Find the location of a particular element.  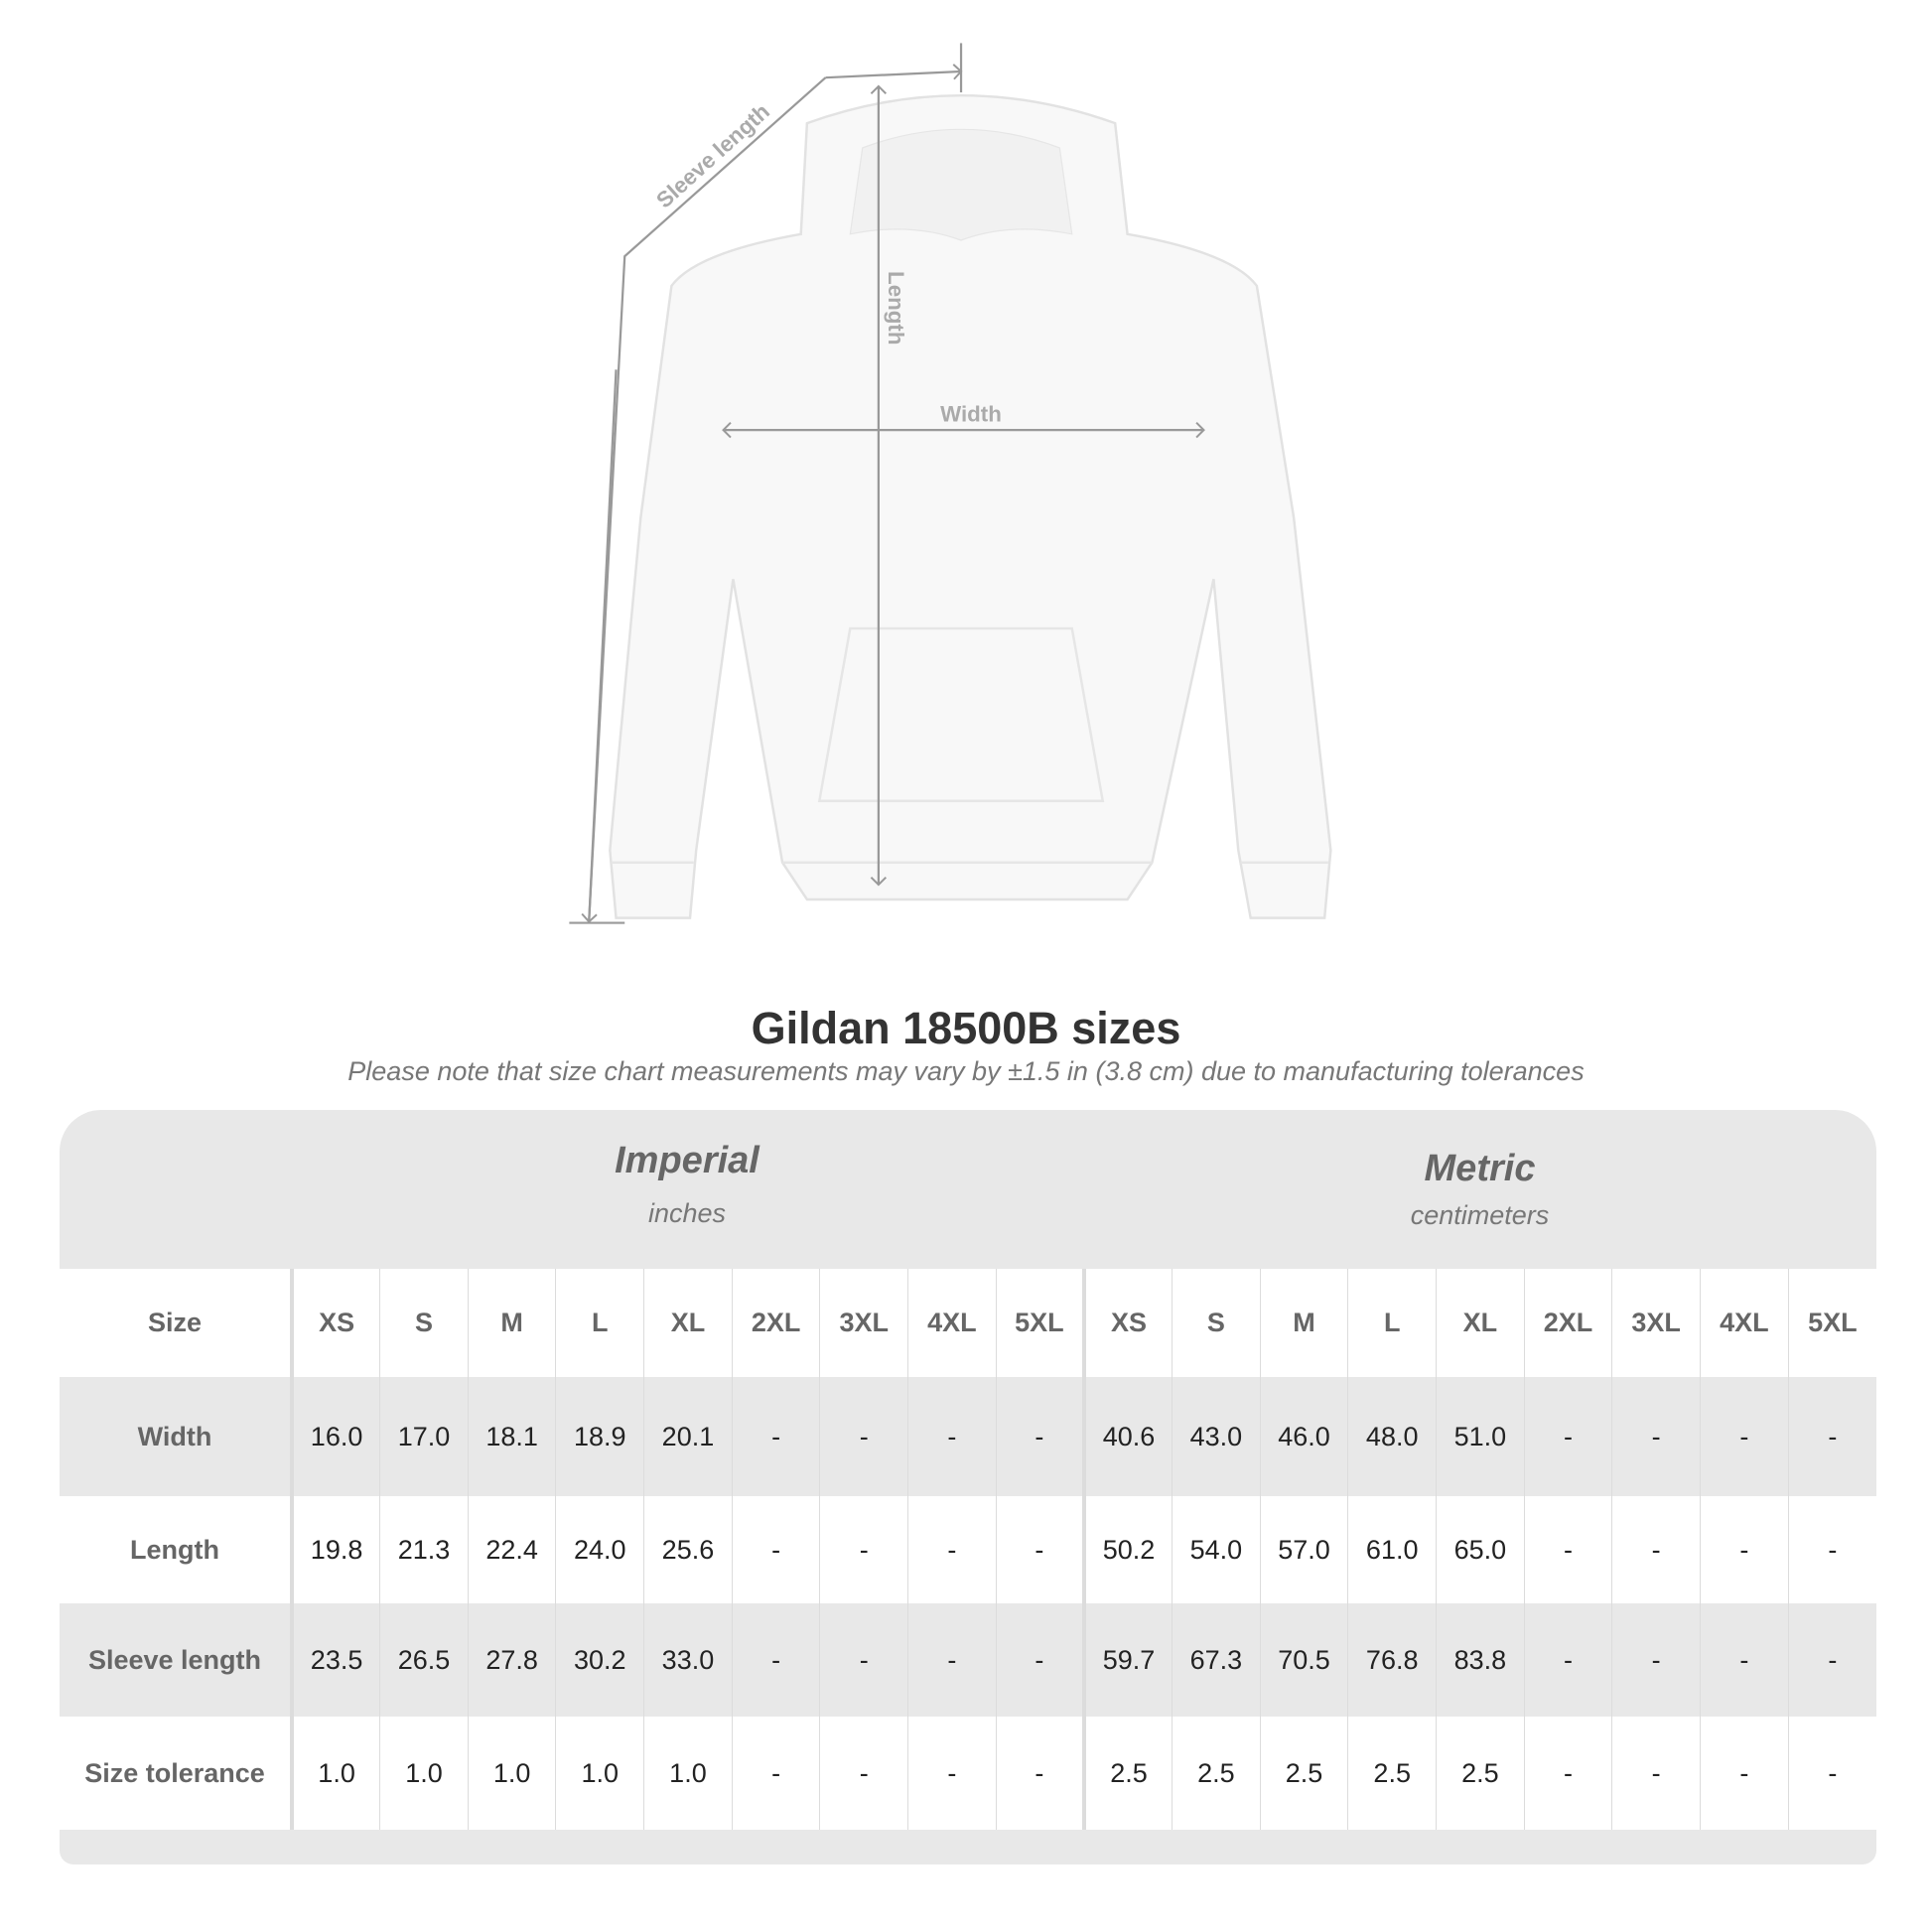

imperial-header: Imperial inches is located at coordinates (687, 1185).